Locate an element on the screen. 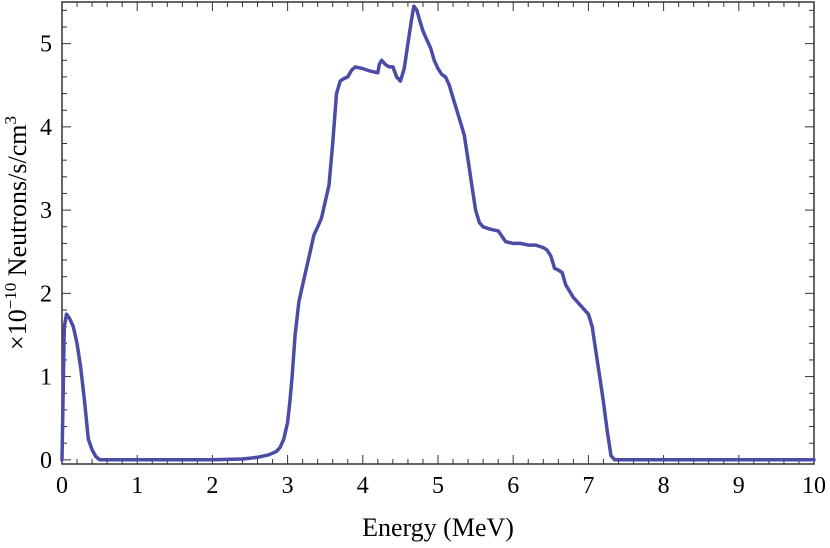 The image size is (830, 548). x-tick-label: 1 is located at coordinates (137, 486).